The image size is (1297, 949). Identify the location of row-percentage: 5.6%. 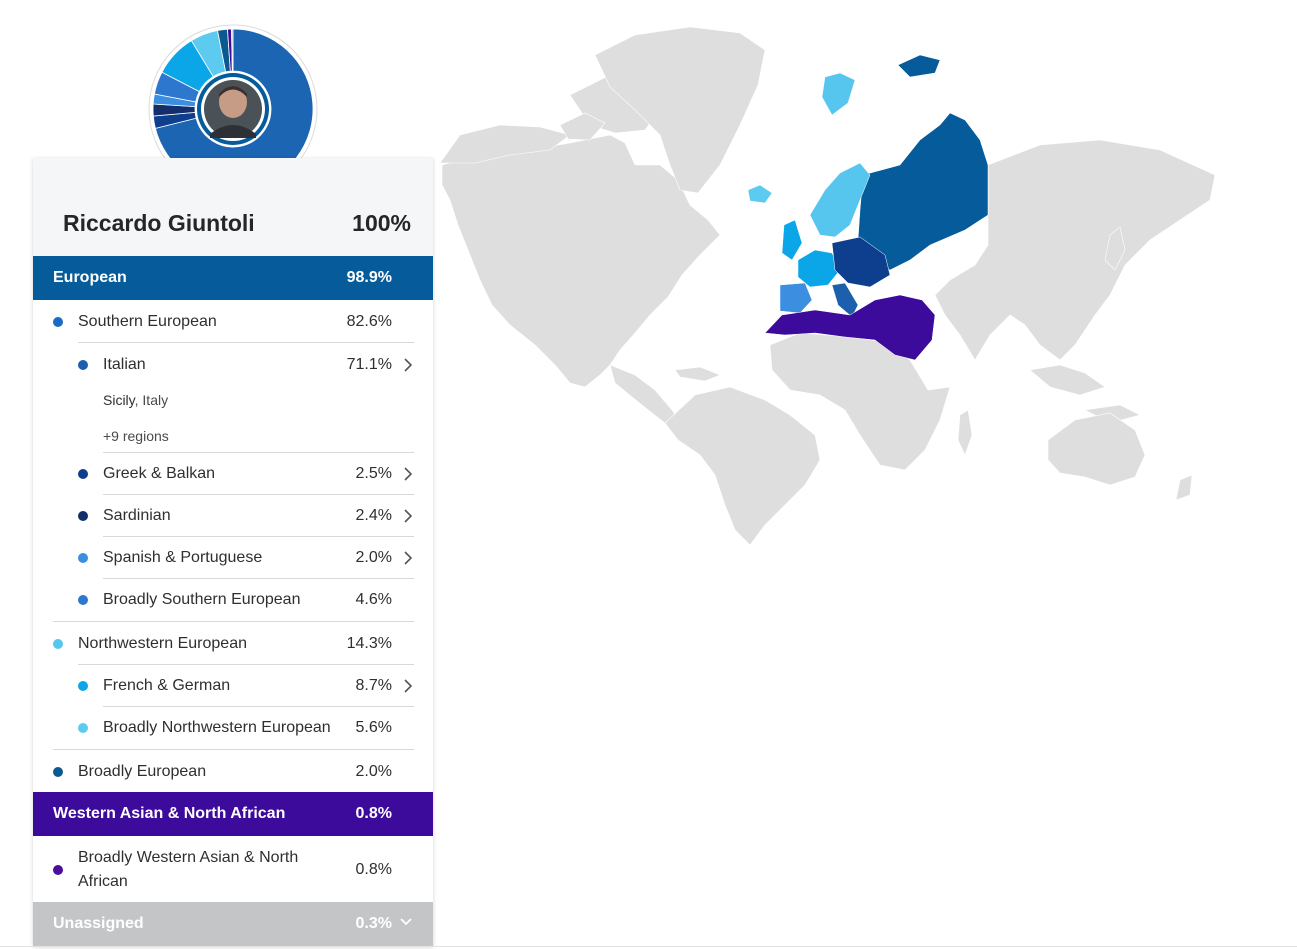
(374, 728).